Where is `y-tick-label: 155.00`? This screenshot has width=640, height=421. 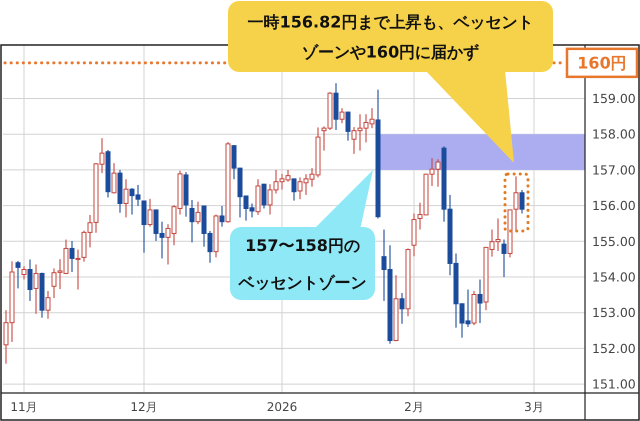
y-tick-label: 155.00 is located at coordinates (614, 241).